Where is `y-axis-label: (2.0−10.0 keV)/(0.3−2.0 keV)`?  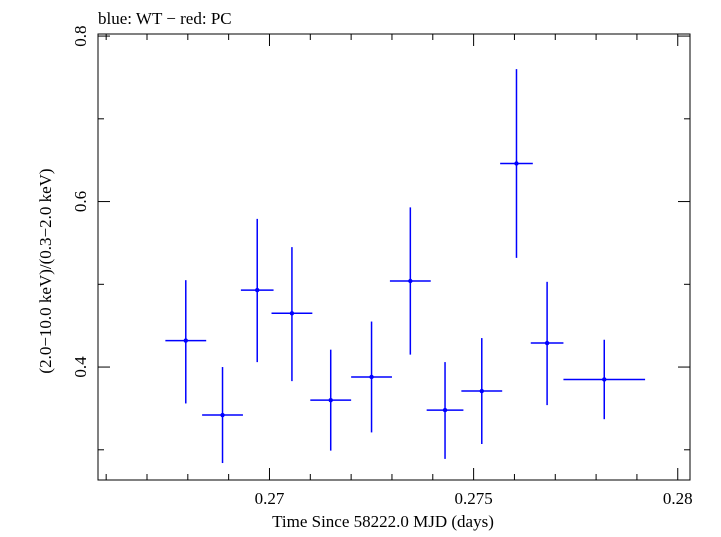
y-axis-label: (2.0−10.0 keV)/(0.3−2.0 keV) is located at coordinates (45, 270).